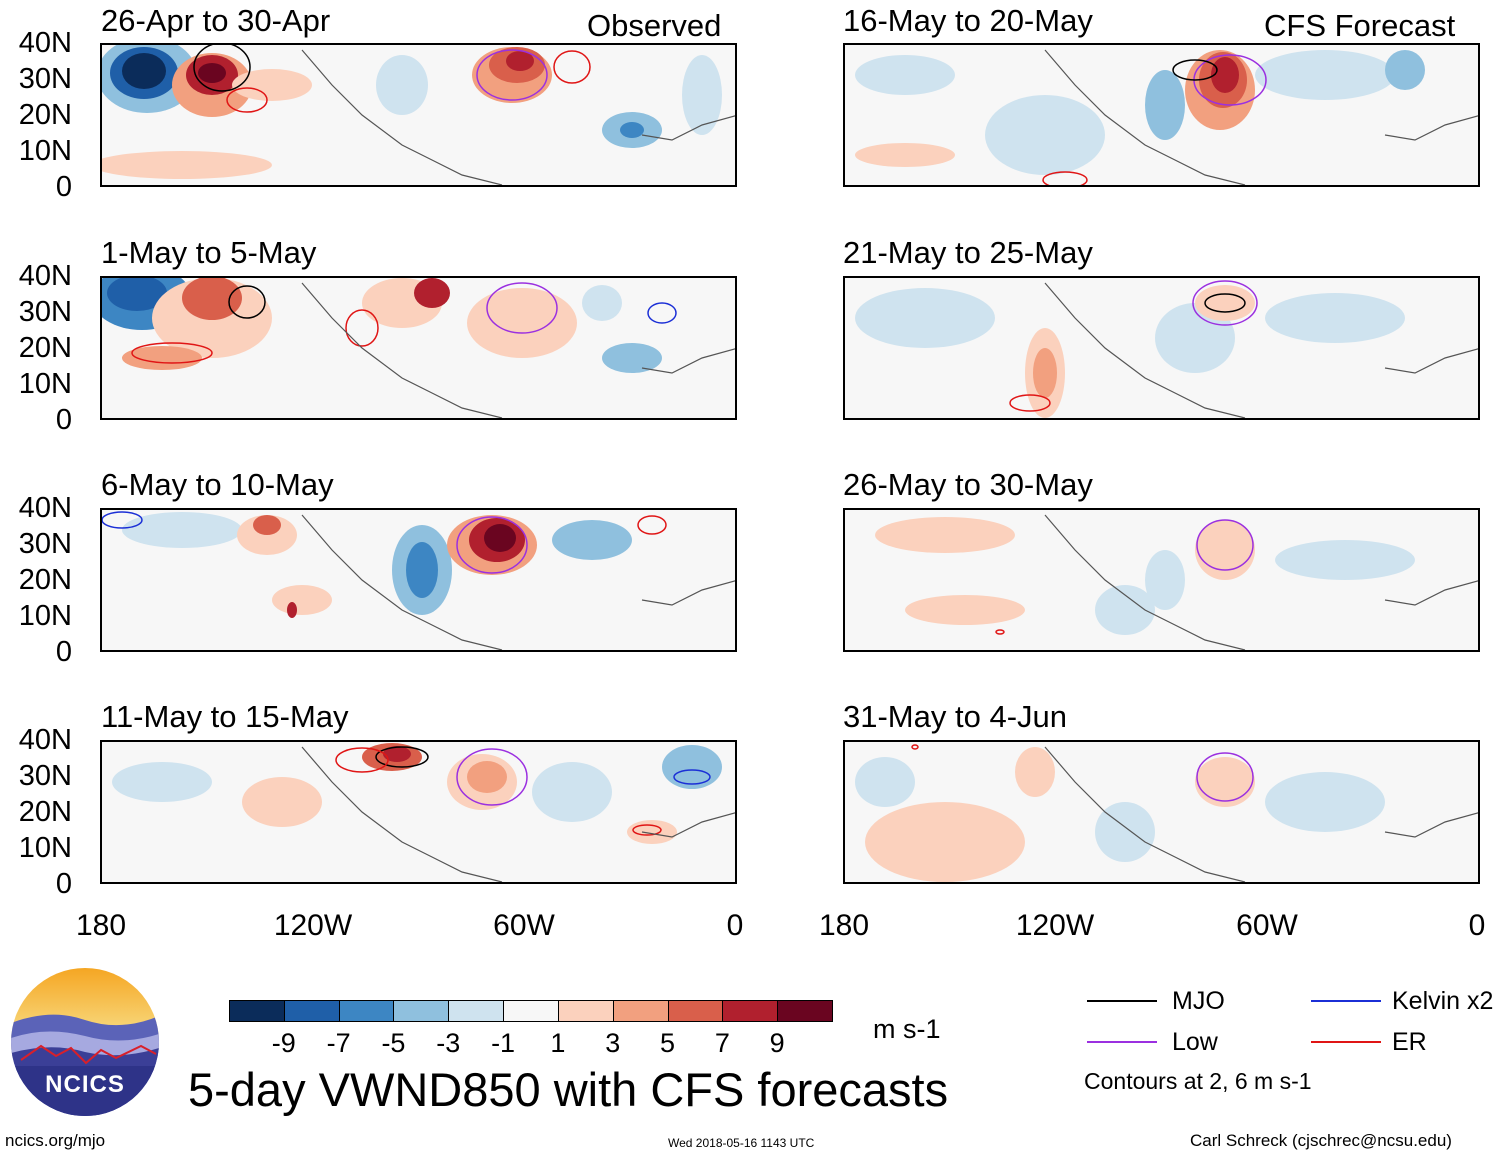 The width and height of the screenshot is (1510, 1157). What do you see at coordinates (225, 716) in the screenshot?
I see `panel-title-left-4: 11-May to 15-May` at bounding box center [225, 716].